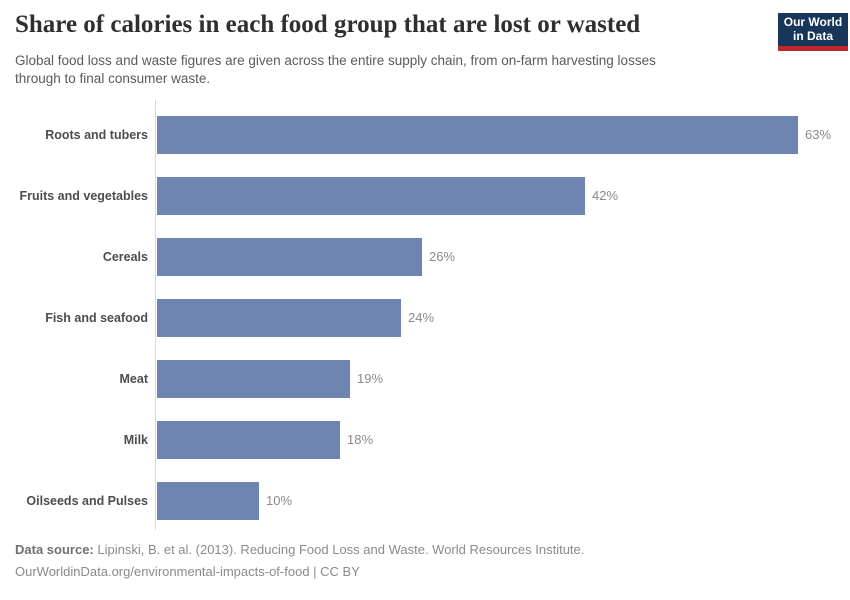 The height and width of the screenshot is (600, 850). What do you see at coordinates (135, 439) in the screenshot?
I see `category-label: Milk` at bounding box center [135, 439].